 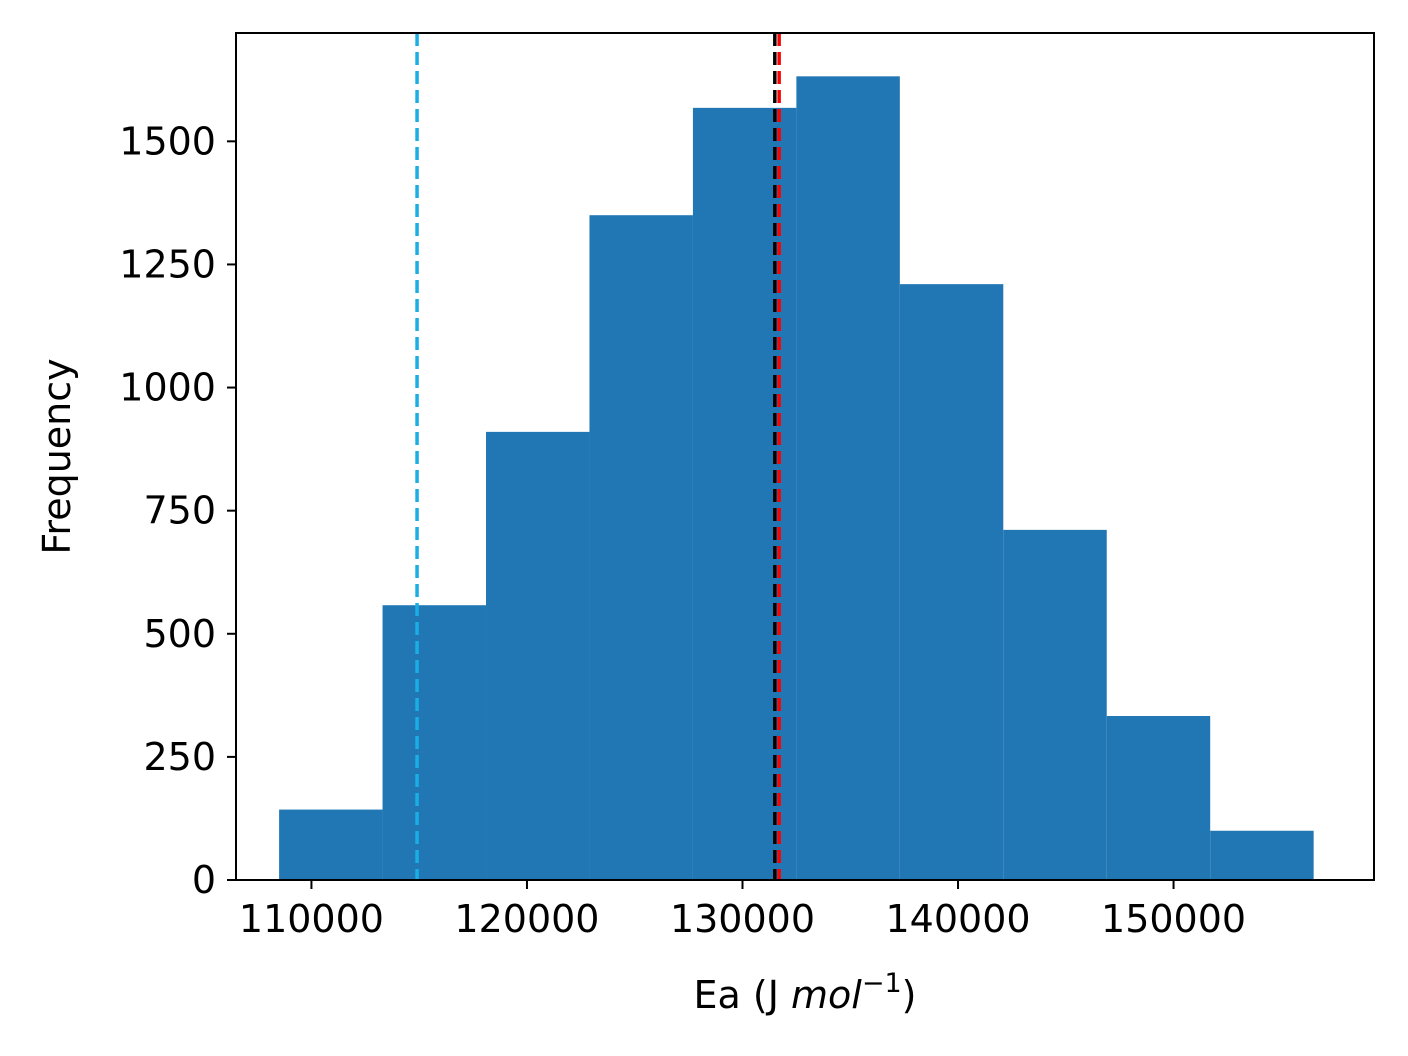 What do you see at coordinates (204, 880) in the screenshot?
I see `y-tick-label: 0` at bounding box center [204, 880].